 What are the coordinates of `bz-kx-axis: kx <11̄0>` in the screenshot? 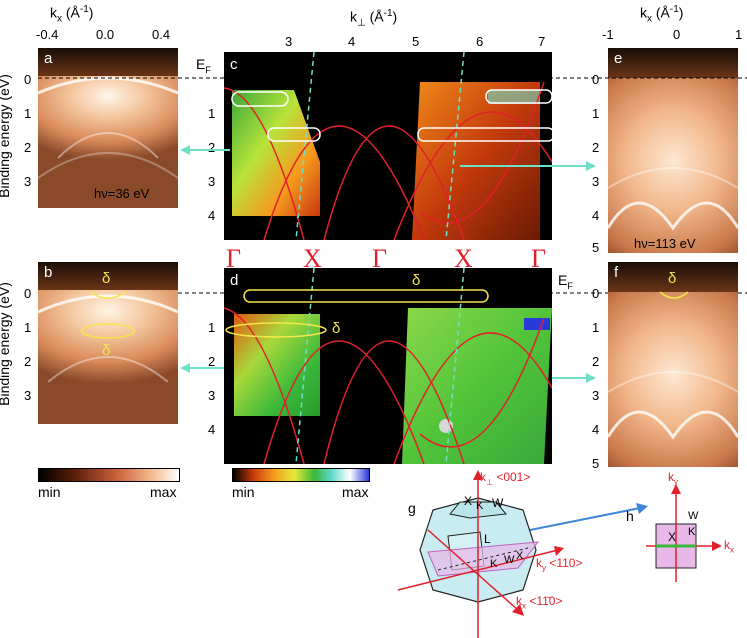 It's located at (539, 602).